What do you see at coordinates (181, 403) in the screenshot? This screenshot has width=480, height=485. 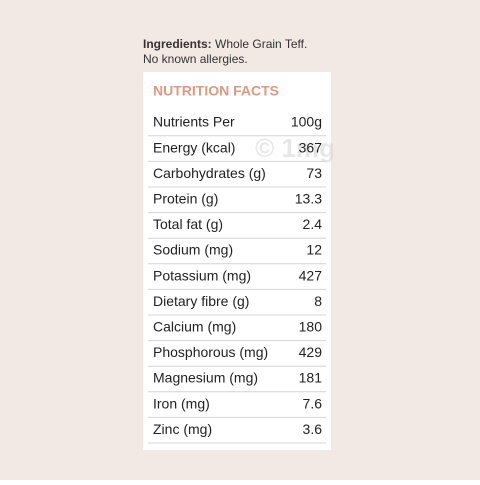 I see `nutrient-name: Iron (mg)` at bounding box center [181, 403].